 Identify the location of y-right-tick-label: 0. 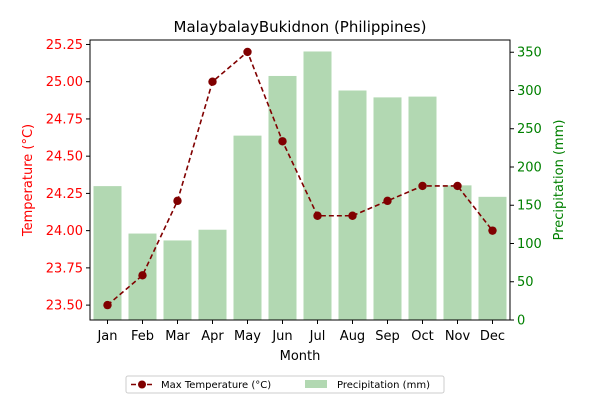
(521, 321).